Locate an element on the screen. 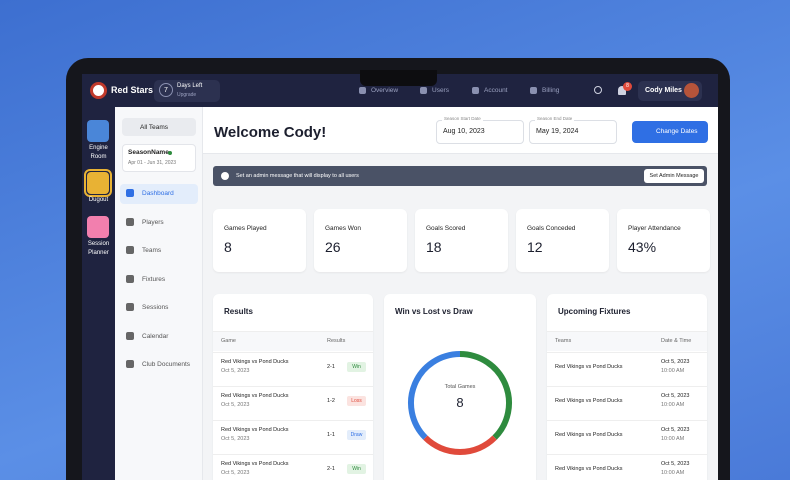  user-name: Cody Miles is located at coordinates (663, 90).